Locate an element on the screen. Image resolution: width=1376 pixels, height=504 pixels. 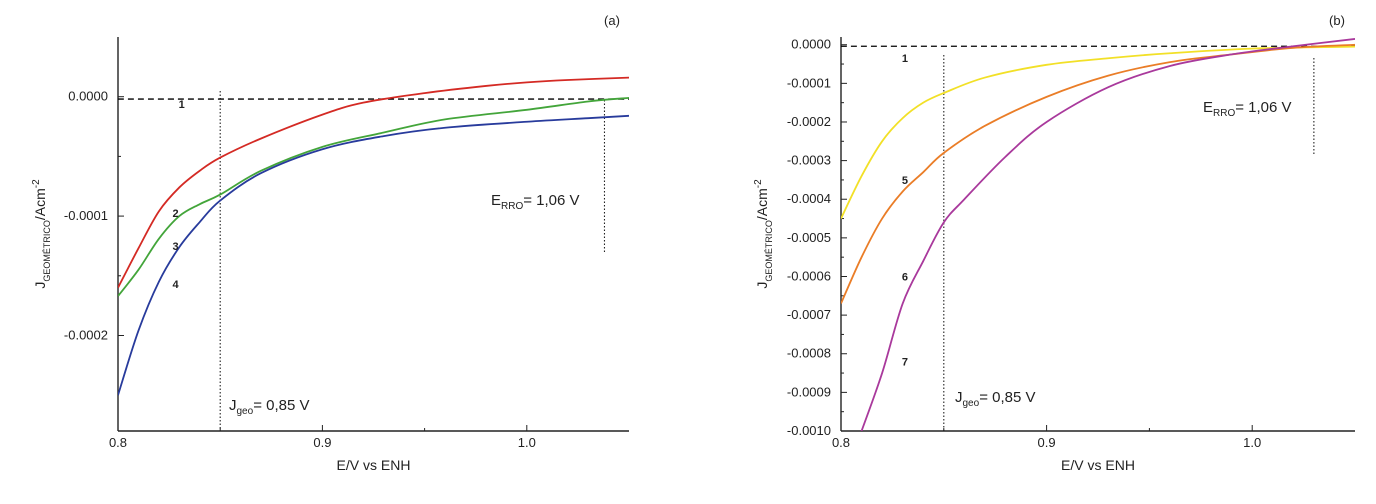
y-tick-label: -0.0010 is located at coordinates (809, 430).